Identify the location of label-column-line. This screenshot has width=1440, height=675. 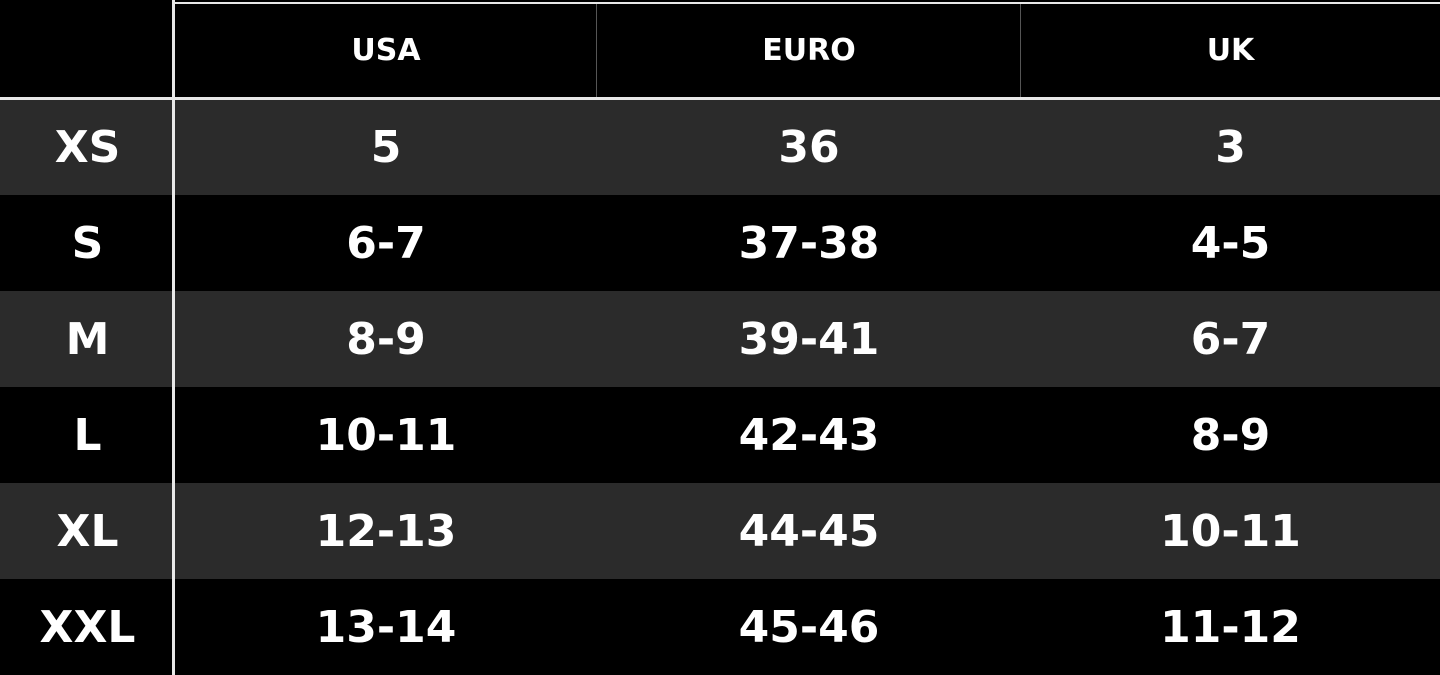
(173, 337).